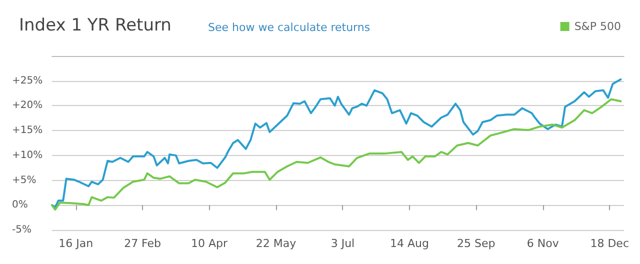 The image size is (640, 264). Describe the element at coordinates (143, 243) in the screenshot. I see `x-tick-label: 27 Feb` at that location.